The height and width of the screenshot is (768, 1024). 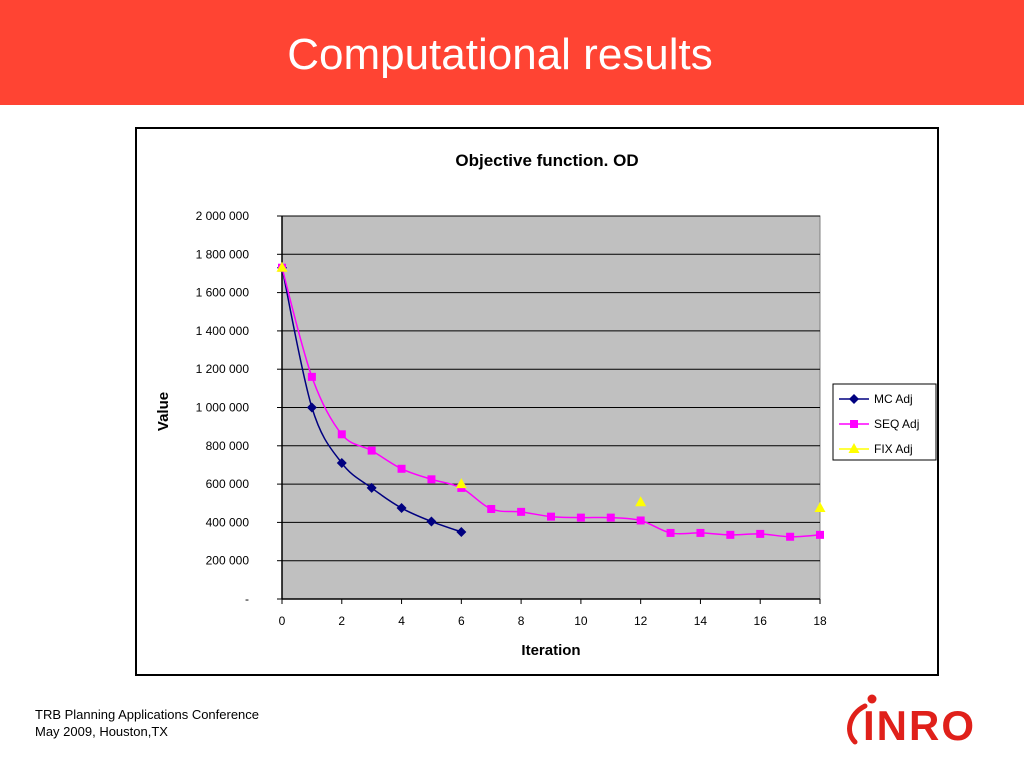 I want to click on logo-wordmark: INRO, so click(x=919, y=724).